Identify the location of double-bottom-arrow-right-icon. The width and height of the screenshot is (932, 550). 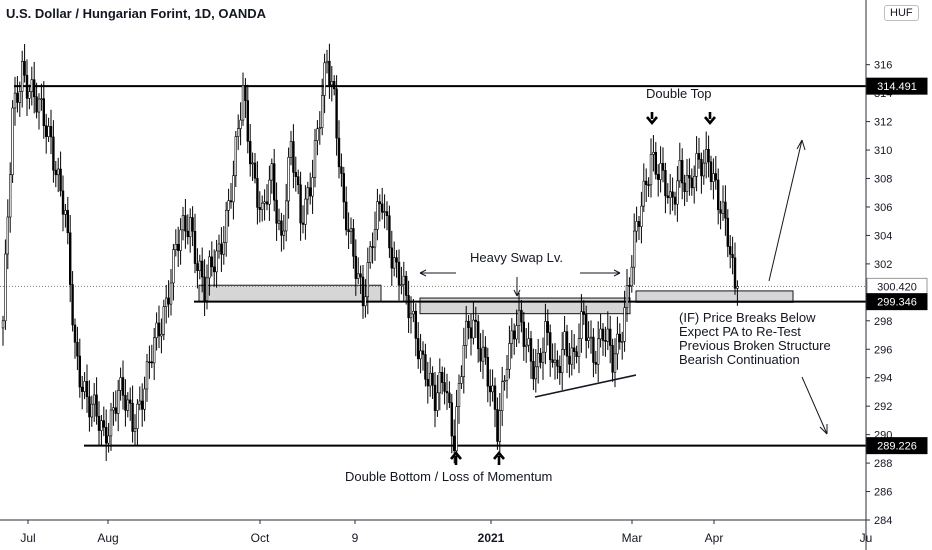
(499, 457).